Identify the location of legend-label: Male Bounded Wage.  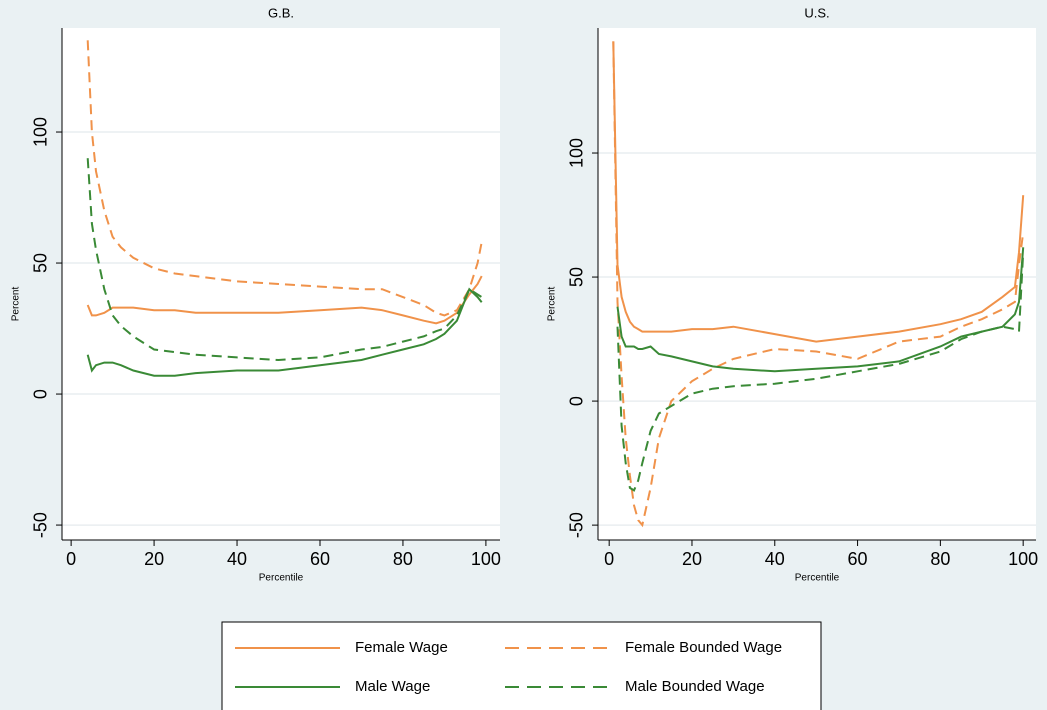
(695, 686).